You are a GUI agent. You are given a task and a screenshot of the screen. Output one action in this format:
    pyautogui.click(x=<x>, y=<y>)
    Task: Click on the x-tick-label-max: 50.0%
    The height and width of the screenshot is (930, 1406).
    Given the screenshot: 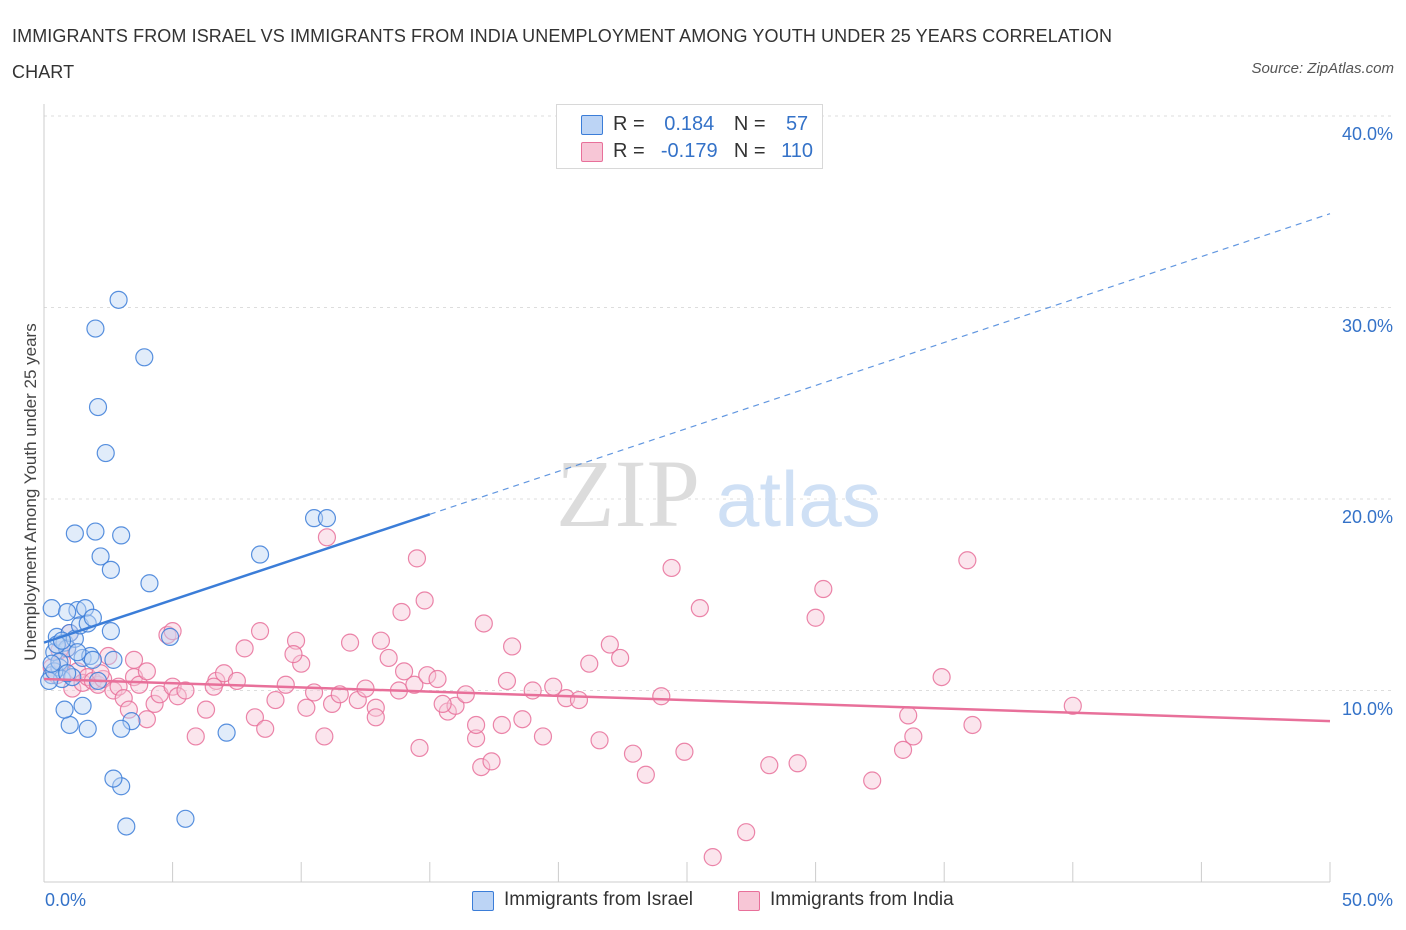 What is the action you would take?
    pyautogui.click(x=1367, y=900)
    